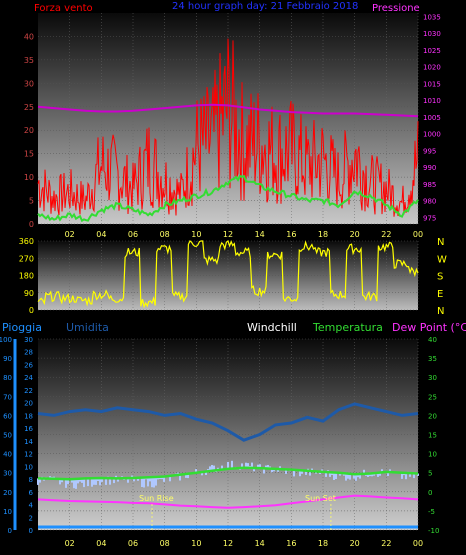 This screenshot has width=466, height=555. Describe the element at coordinates (29, 293) in the screenshot. I see `direction-tick-label: 90` at that location.